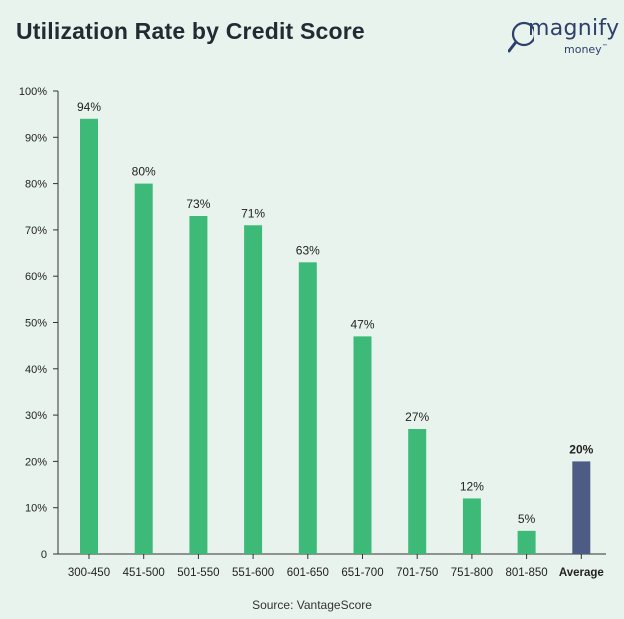 This screenshot has height=619, width=624. I want to click on data-label: 71%, so click(253, 213).